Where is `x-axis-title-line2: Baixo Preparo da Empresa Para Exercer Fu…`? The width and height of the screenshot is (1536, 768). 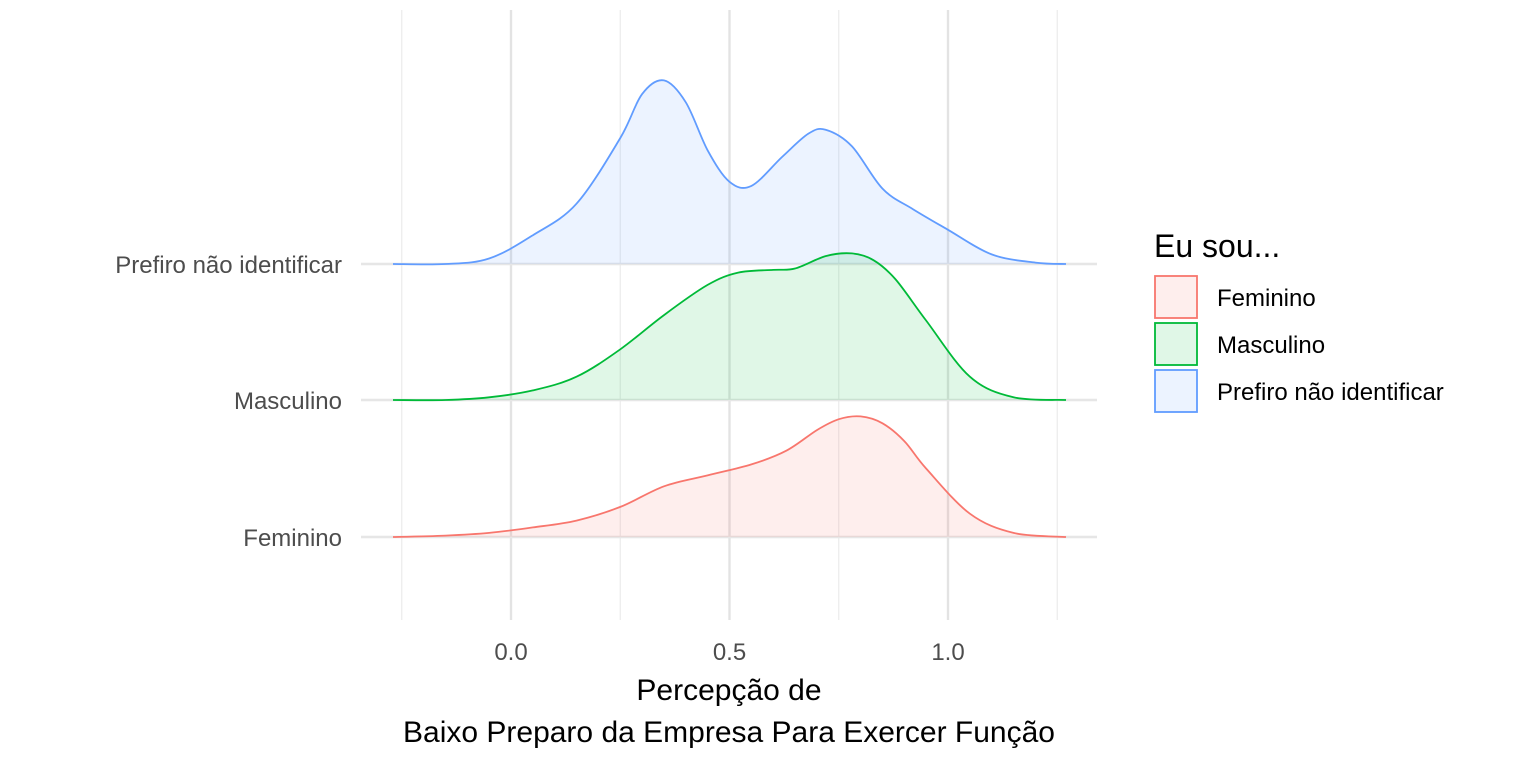
x-axis-title-line2: Baixo Preparo da Empresa Para Exercer Fu… is located at coordinates (729, 732).